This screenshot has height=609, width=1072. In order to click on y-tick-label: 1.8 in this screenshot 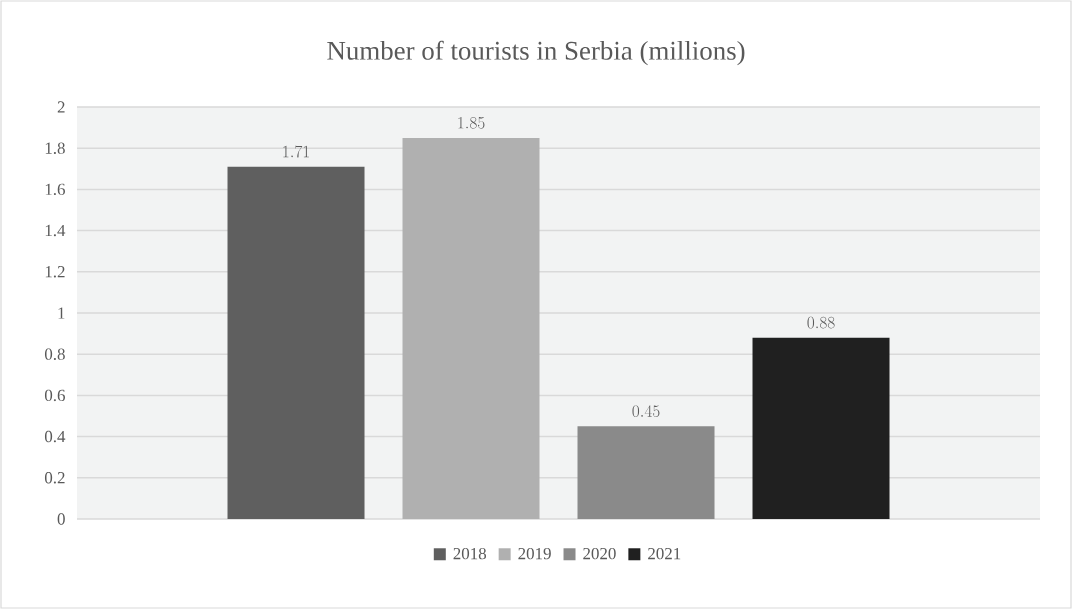, I will do `click(55, 148)`.